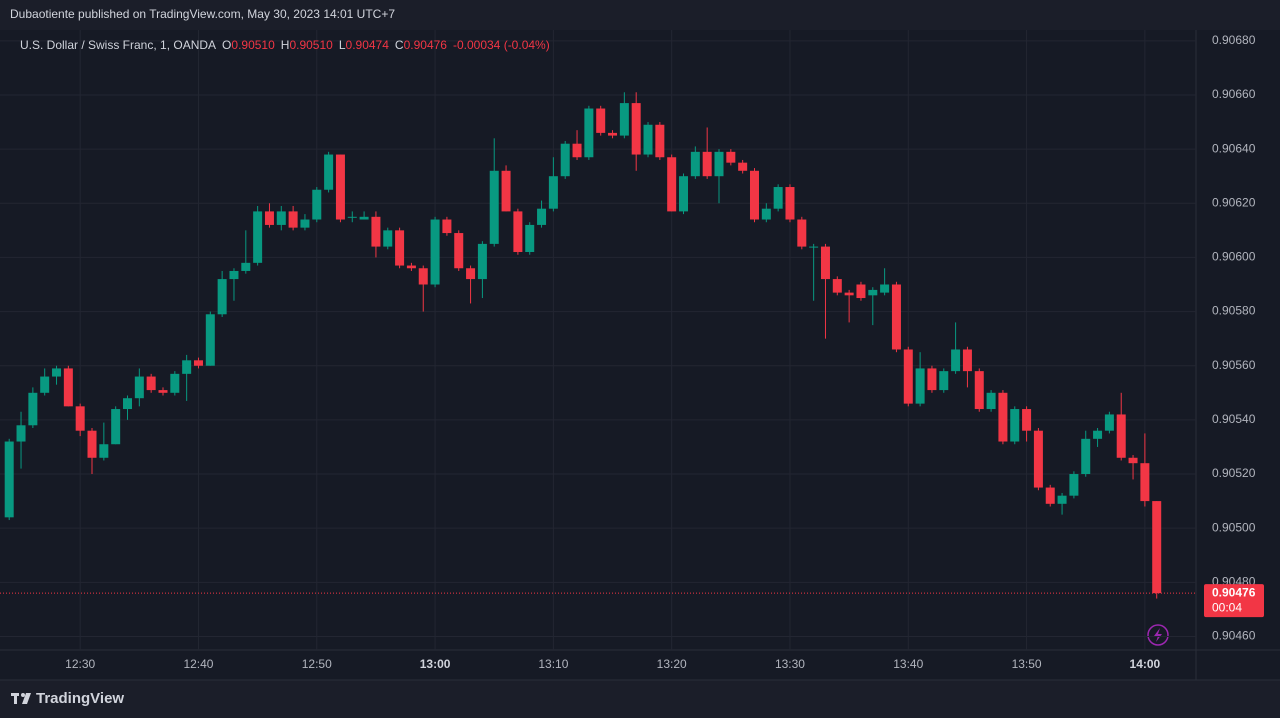 Image resolution: width=1280 pixels, height=718 pixels. I want to click on y-tick-label: 0.90580, so click(1234, 311).